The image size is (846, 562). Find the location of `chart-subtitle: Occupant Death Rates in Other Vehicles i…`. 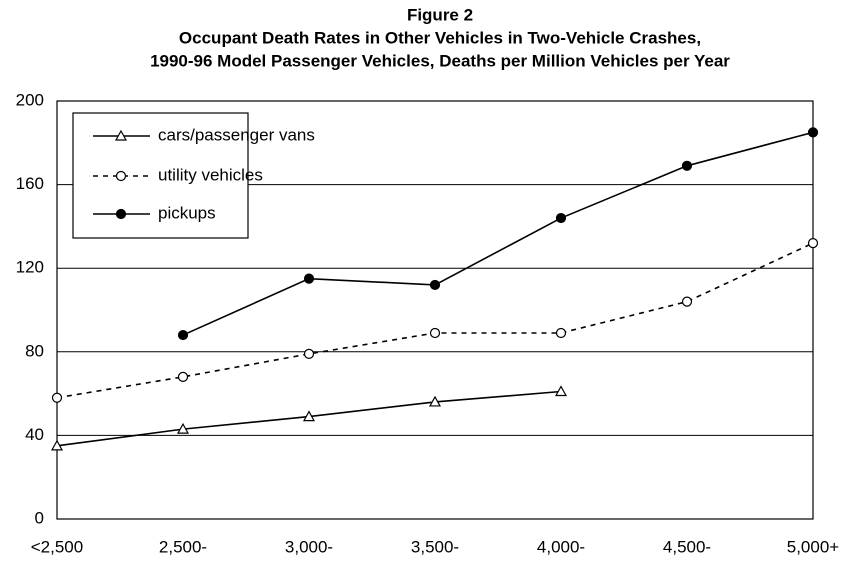

chart-subtitle: Occupant Death Rates in Other Vehicles i… is located at coordinates (440, 37).